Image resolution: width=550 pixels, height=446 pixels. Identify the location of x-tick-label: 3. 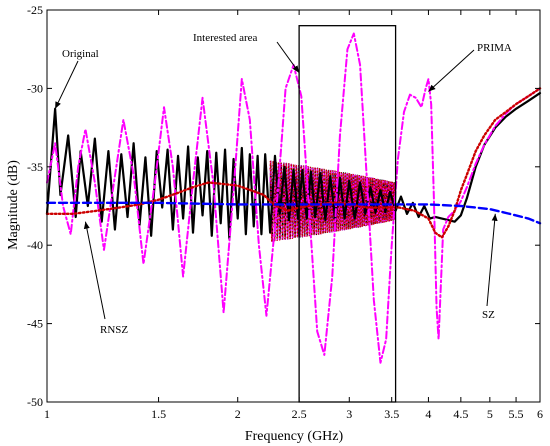
(349, 414).